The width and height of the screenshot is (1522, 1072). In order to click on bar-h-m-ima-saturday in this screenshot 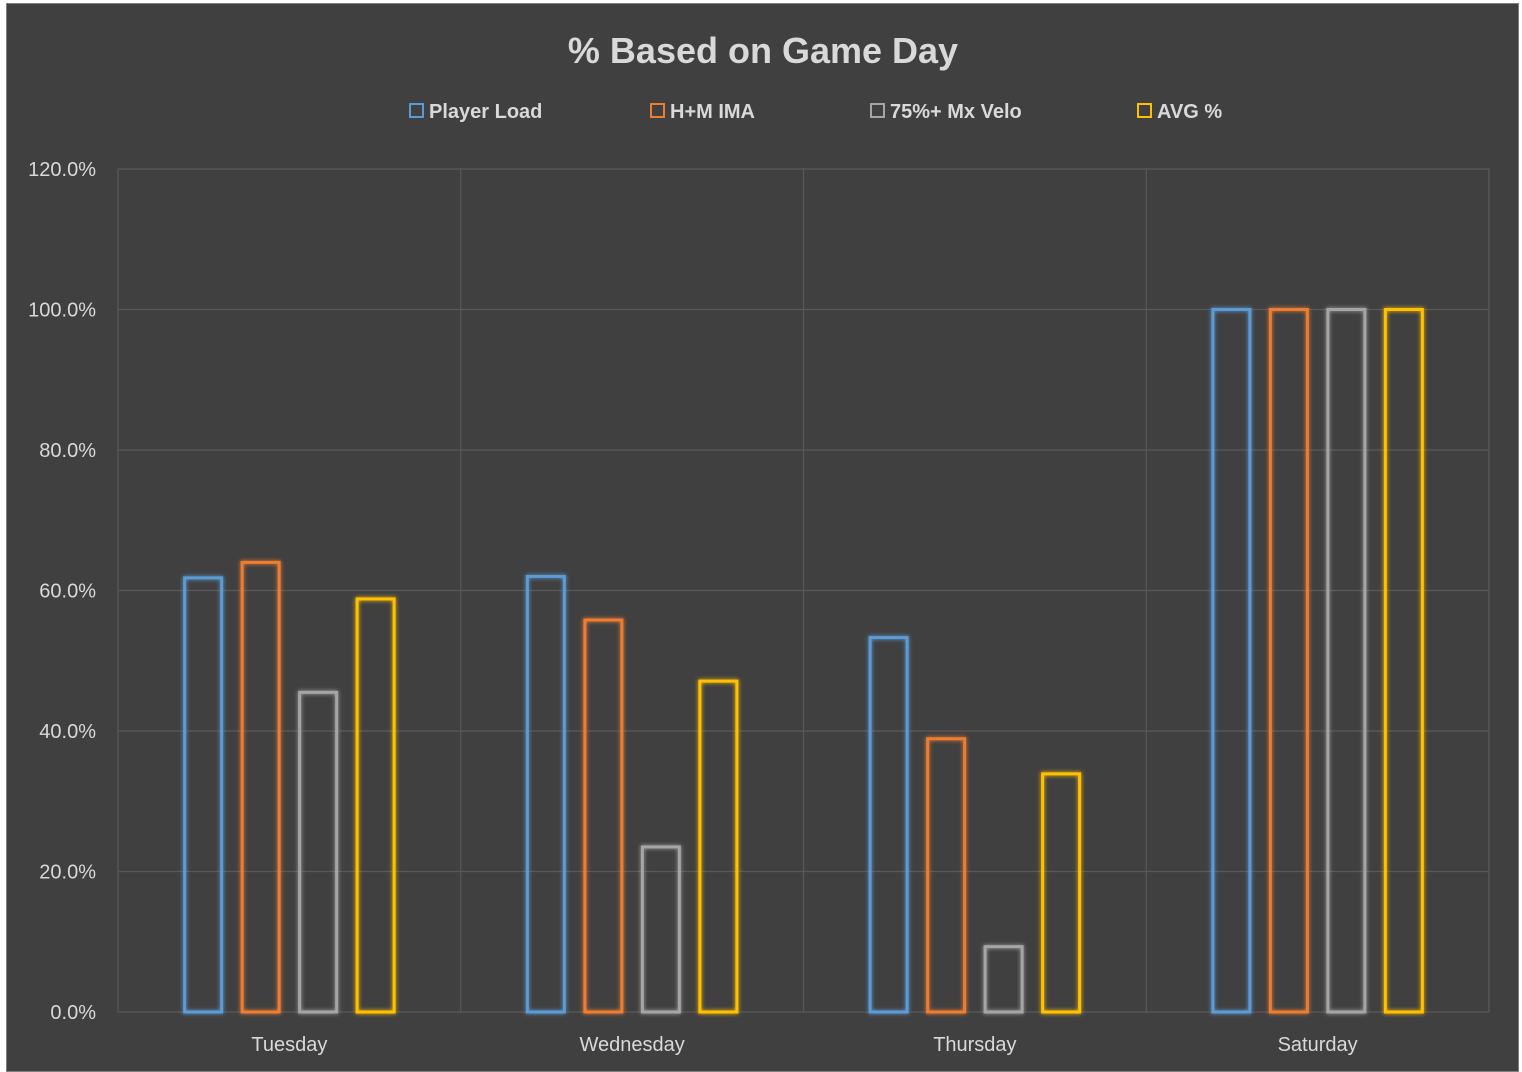, I will do `click(1288, 661)`.